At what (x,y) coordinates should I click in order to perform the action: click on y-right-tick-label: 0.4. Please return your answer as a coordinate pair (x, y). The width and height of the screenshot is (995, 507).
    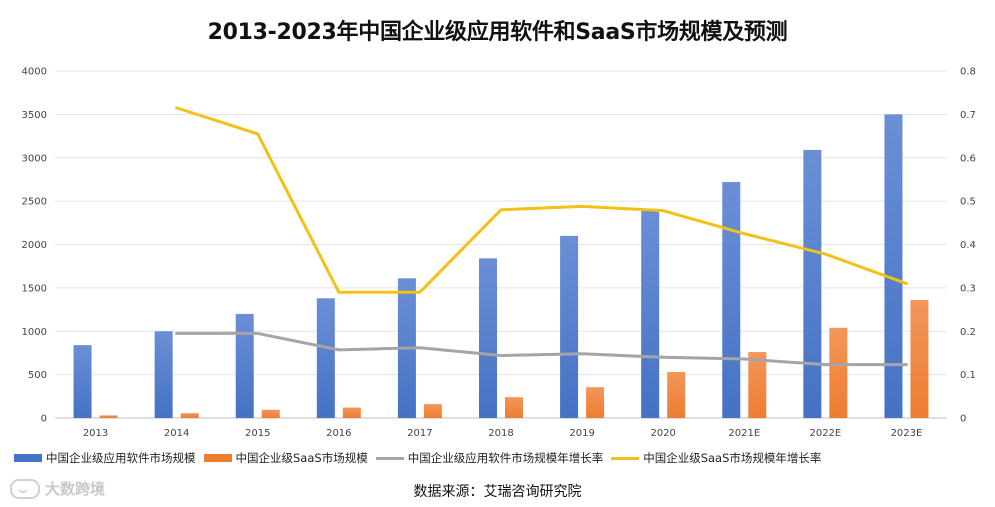
    Looking at the image, I should click on (968, 245).